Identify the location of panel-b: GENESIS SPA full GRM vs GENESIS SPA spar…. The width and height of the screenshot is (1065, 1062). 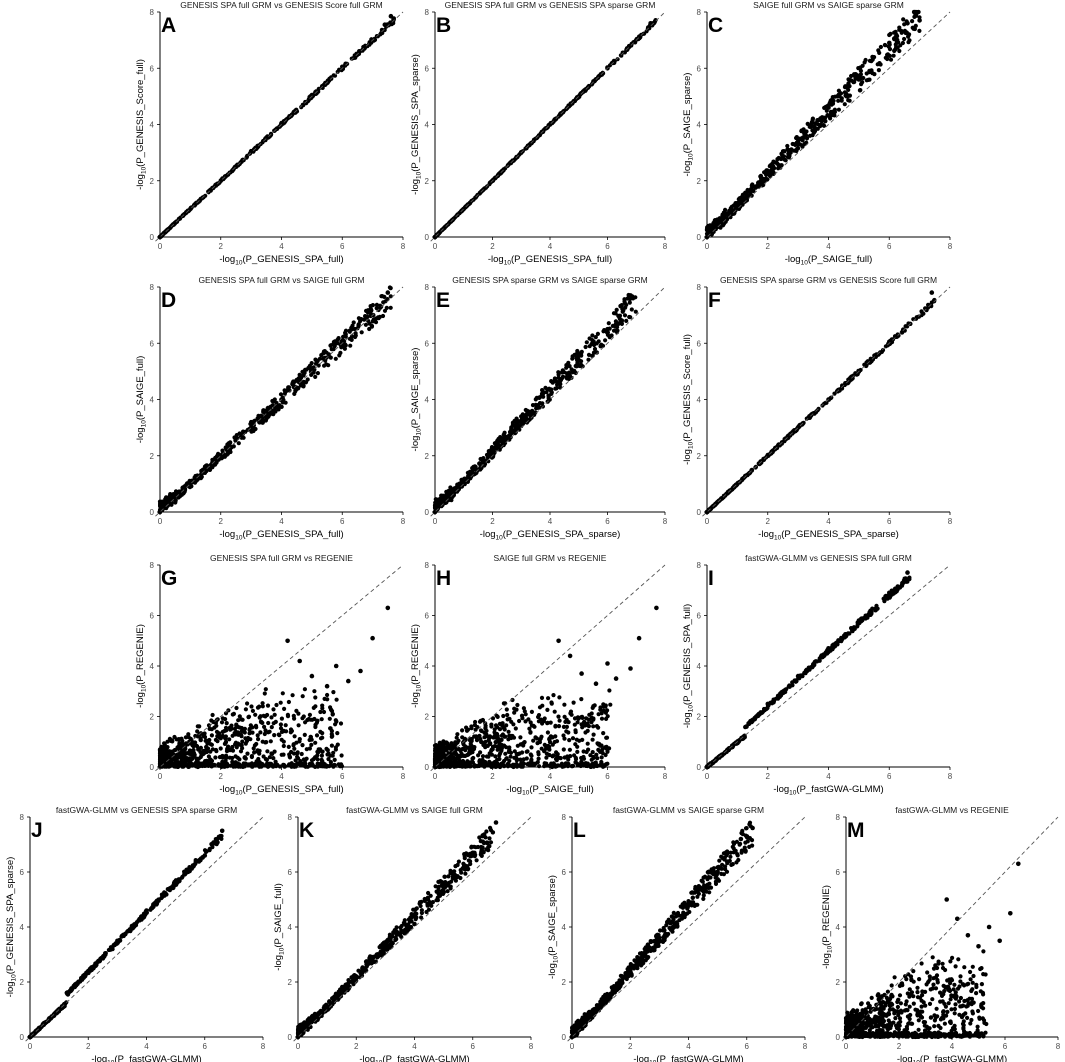
(539, 133).